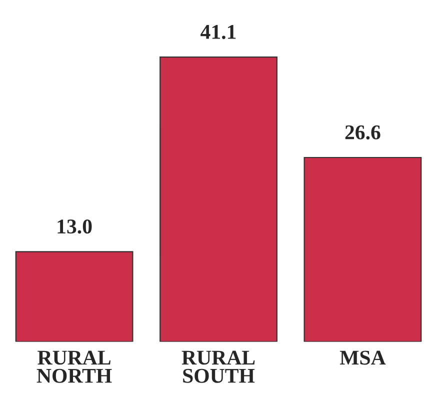 The height and width of the screenshot is (402, 437). Describe the element at coordinates (74, 366) in the screenshot. I see `x-tick-label: RURAL NORTH` at that location.